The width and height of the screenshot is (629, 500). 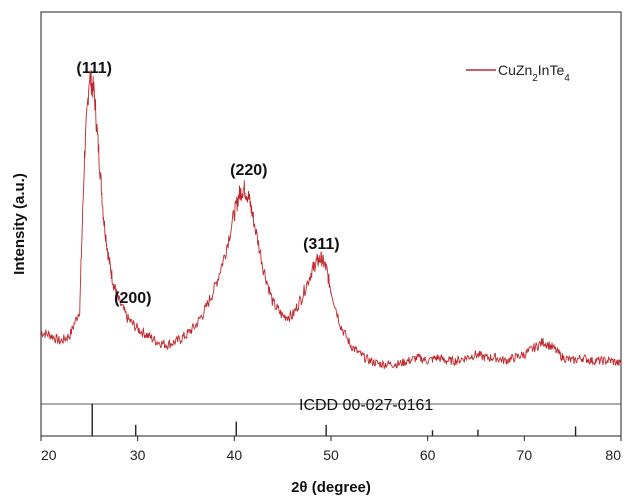 What do you see at coordinates (132, 298) in the screenshot?
I see `peak-label-2: (200)` at bounding box center [132, 298].